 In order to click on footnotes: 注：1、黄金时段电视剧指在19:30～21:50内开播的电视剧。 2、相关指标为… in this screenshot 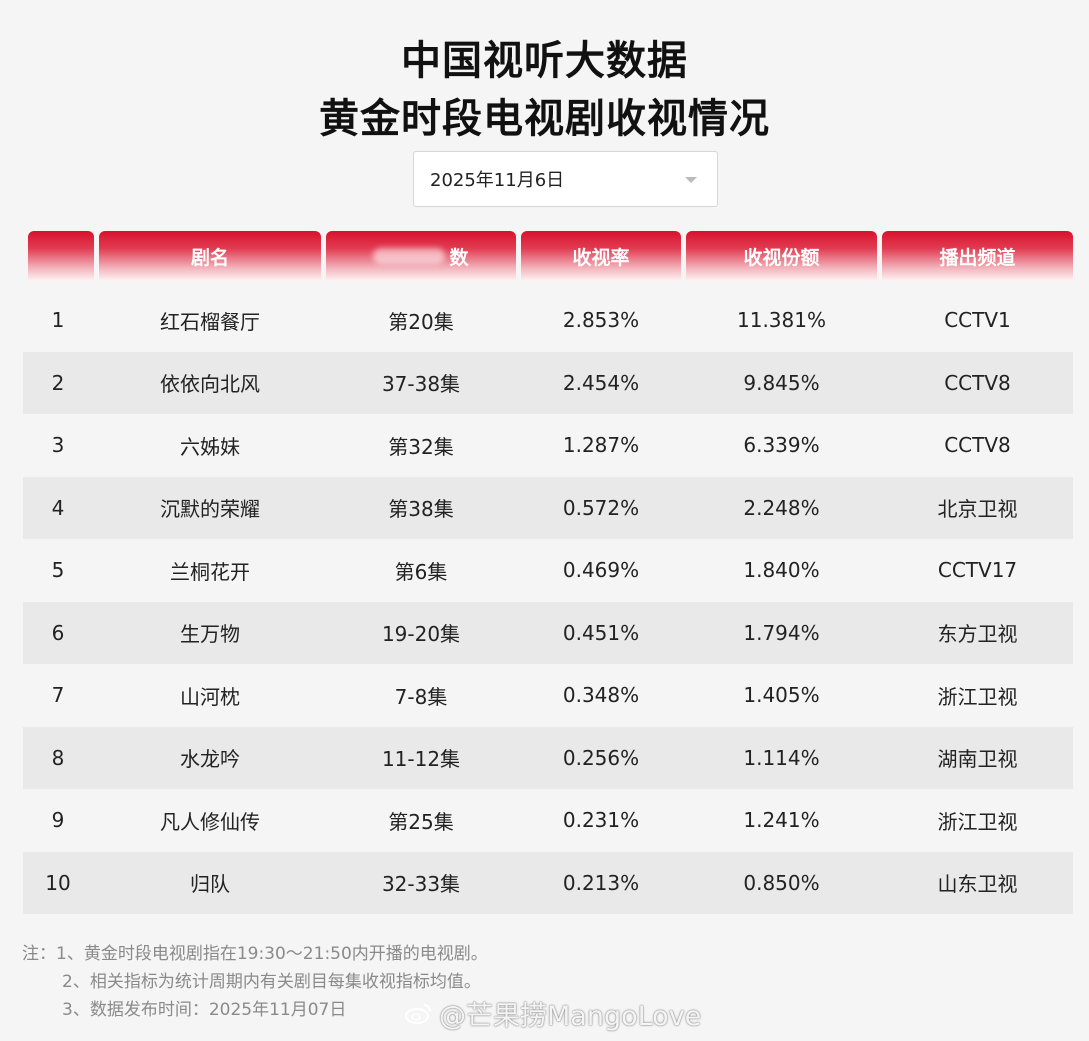, I will do `click(255, 982)`.